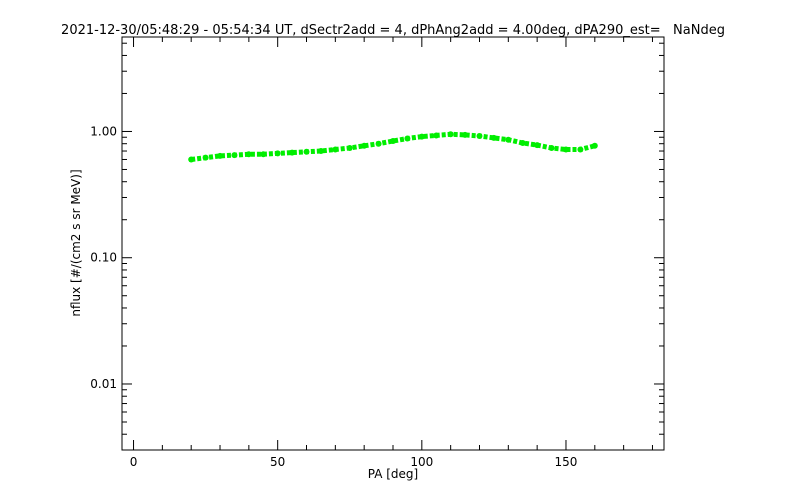 This screenshot has width=800, height=500. Describe the element at coordinates (103, 258) in the screenshot. I see `y-tick-label: 0.10` at that location.